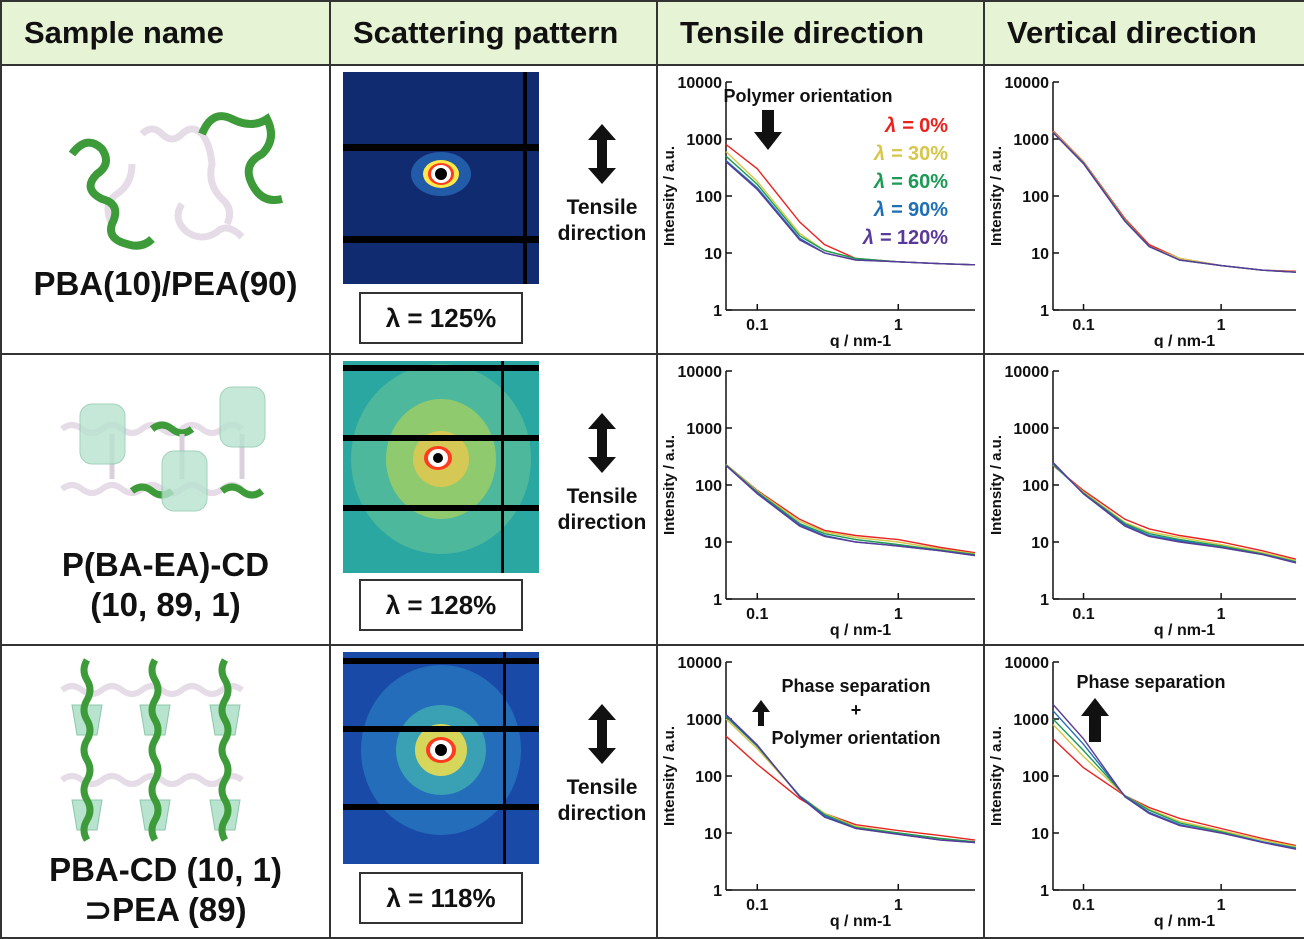 Image resolution: width=1304 pixels, height=939 pixels. What do you see at coordinates (602, 443) in the screenshot?
I see `double-arrow-icon` at bounding box center [602, 443].